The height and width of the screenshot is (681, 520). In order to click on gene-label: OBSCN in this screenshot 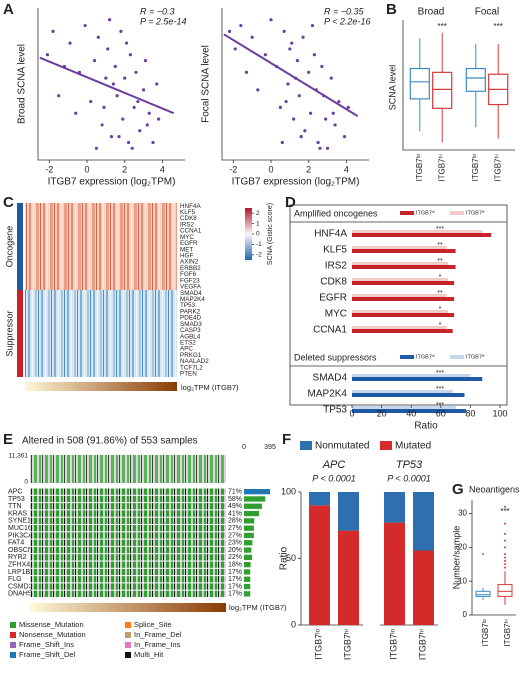, I will do `click(20, 550)`.